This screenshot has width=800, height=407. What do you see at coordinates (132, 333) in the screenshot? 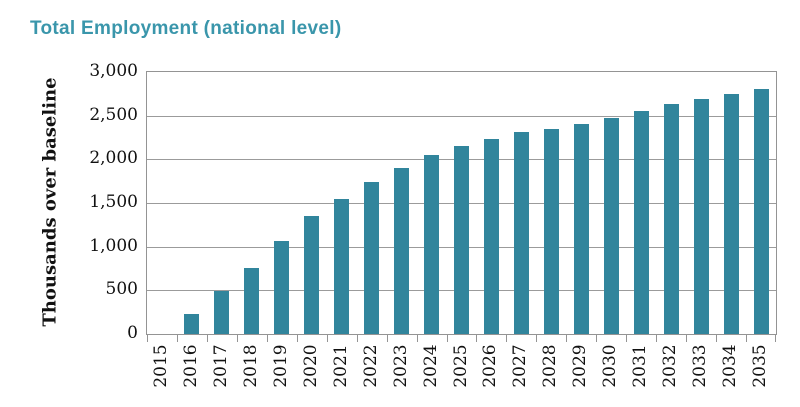
I see `y-tick-label-0: 0` at bounding box center [132, 333].